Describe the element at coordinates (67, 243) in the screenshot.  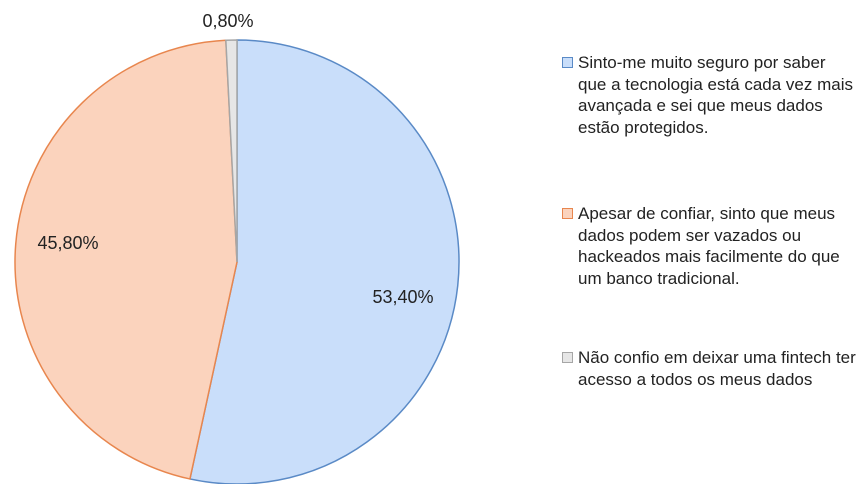
I see `data-label: 45,80%` at that location.